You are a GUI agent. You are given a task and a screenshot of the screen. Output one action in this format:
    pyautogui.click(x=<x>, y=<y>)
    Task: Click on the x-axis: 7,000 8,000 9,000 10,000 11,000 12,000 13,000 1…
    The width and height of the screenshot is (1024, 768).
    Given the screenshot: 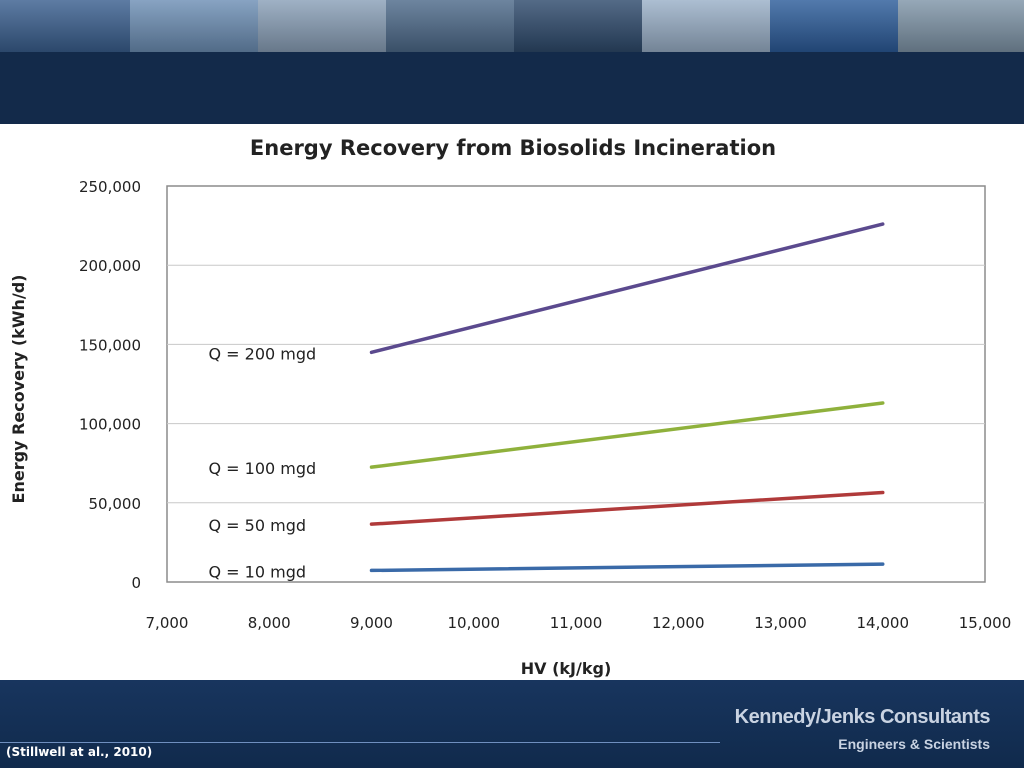 What is the action you would take?
    pyautogui.click(x=579, y=623)
    